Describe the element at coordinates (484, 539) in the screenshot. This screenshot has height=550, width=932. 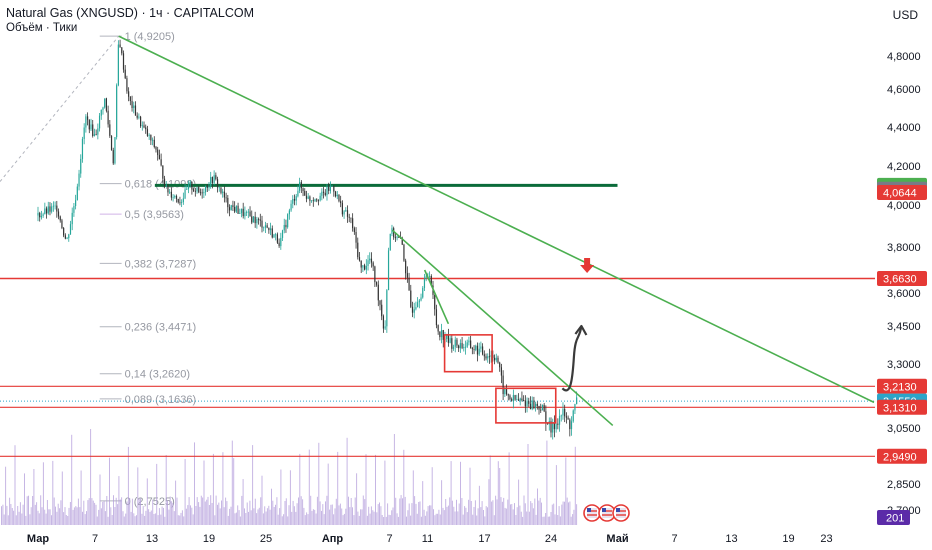
I see `time-tick-label: 17` at that location.